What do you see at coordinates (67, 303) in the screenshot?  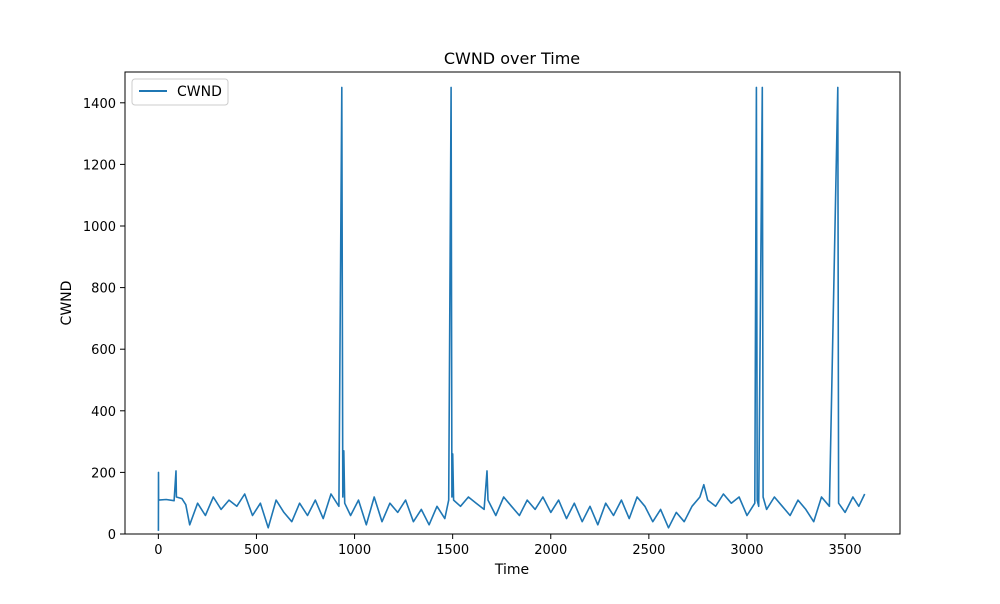 I see `y-axis-label: CWND` at bounding box center [67, 303].